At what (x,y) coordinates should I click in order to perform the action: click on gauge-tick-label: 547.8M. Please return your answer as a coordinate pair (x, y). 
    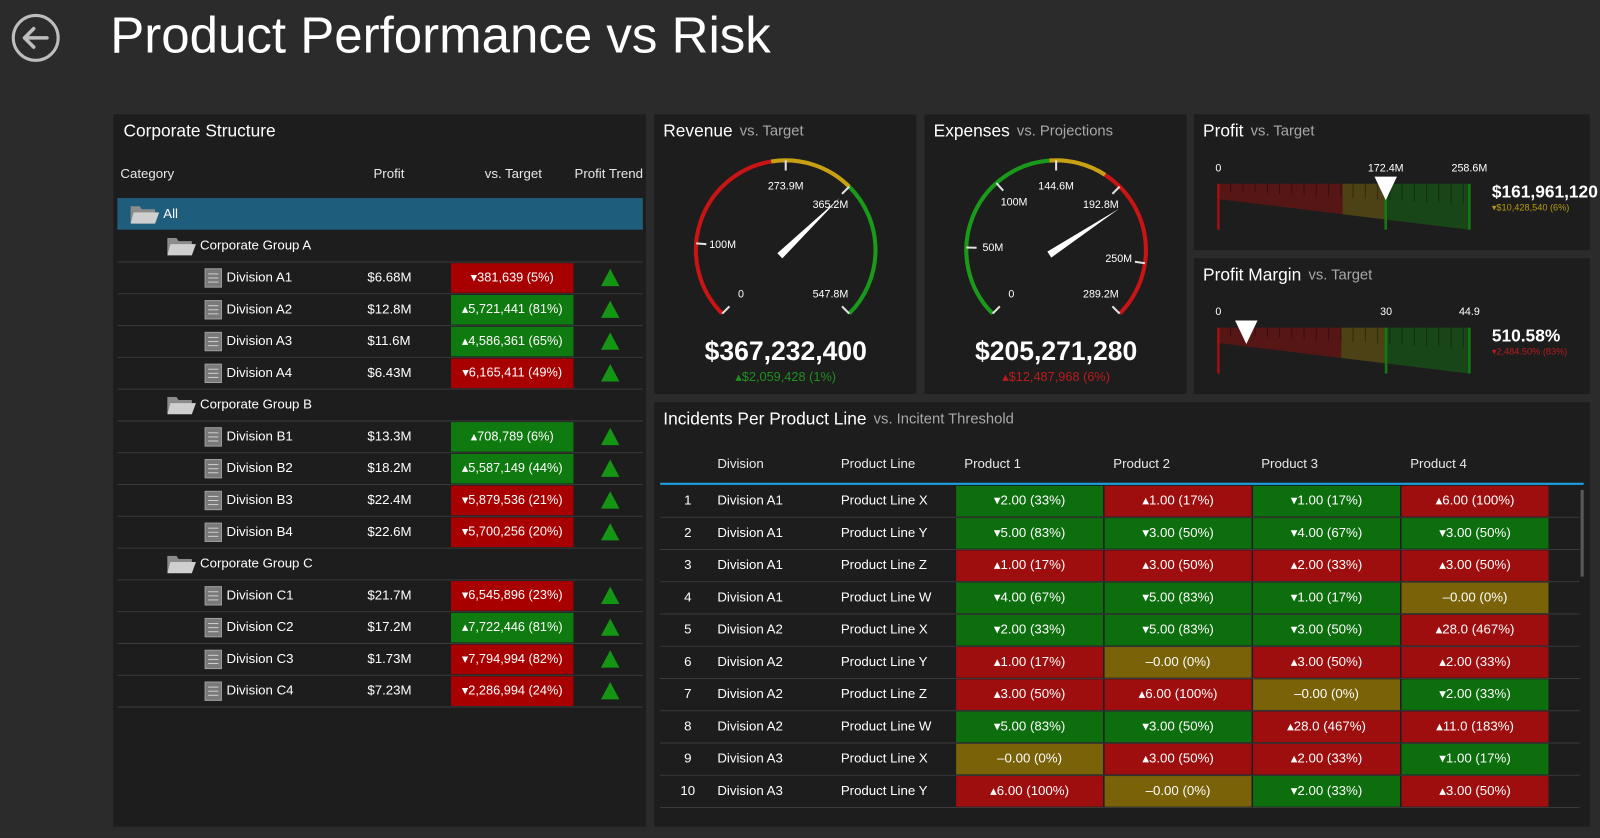
    Looking at the image, I should click on (831, 295).